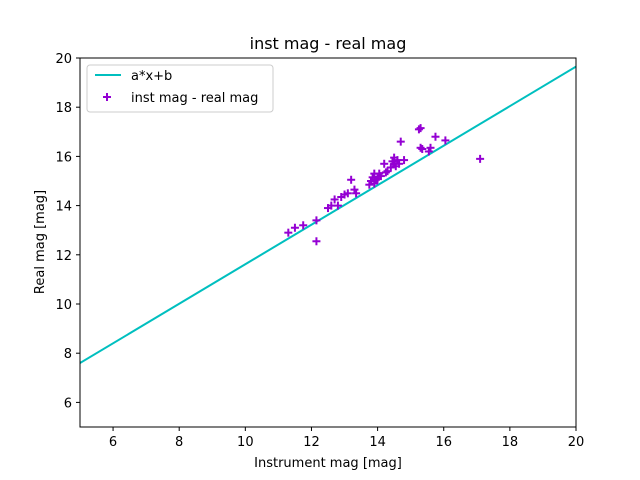 The image size is (640, 480). I want to click on y-tick-label: 20, so click(63, 59).